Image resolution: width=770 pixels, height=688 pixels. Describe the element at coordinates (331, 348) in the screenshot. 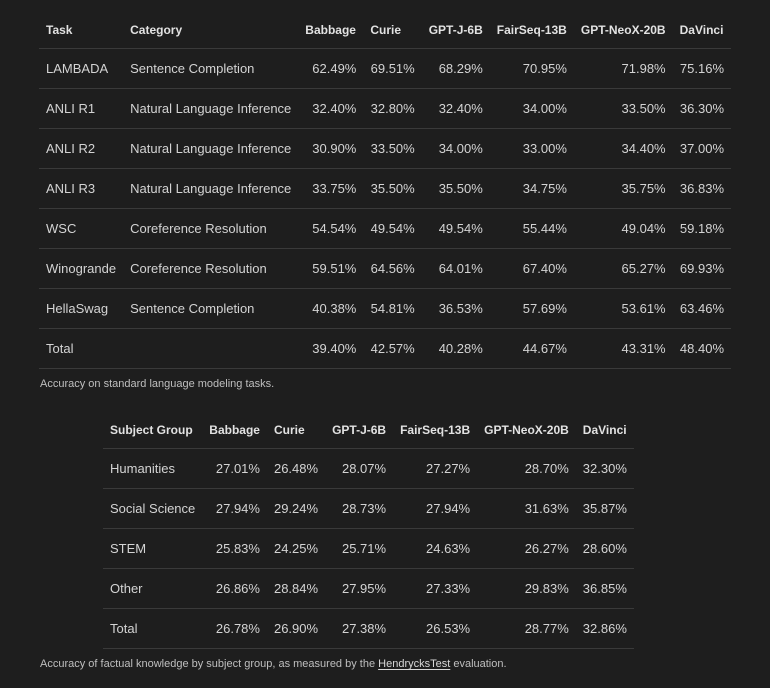

I see `table-cell-value: 39.40%` at that location.